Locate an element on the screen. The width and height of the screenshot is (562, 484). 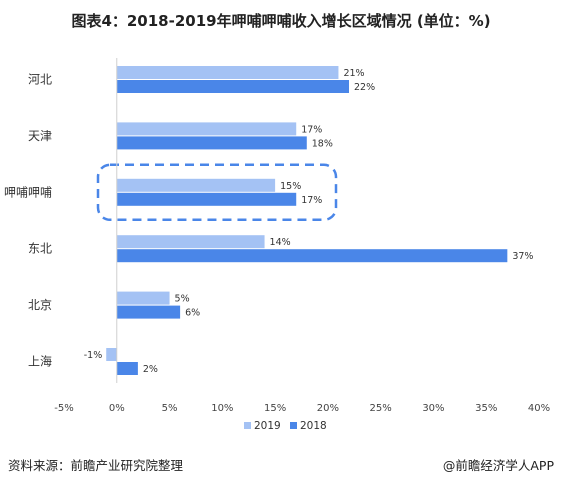
highlight-box is located at coordinates (217, 192).